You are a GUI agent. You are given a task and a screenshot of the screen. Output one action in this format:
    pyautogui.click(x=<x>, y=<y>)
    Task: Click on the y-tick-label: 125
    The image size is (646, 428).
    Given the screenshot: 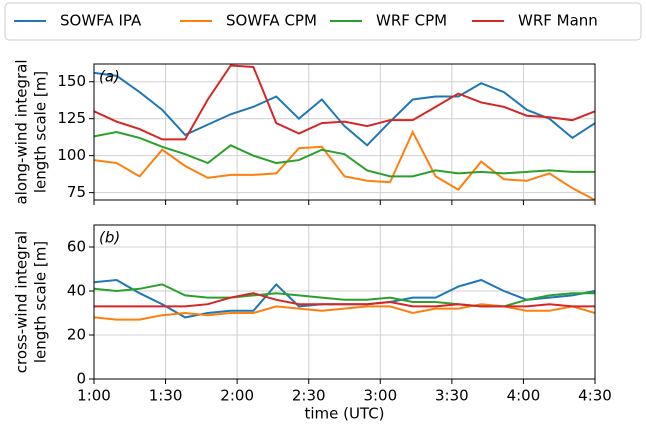 What is the action you would take?
    pyautogui.click(x=71, y=118)
    